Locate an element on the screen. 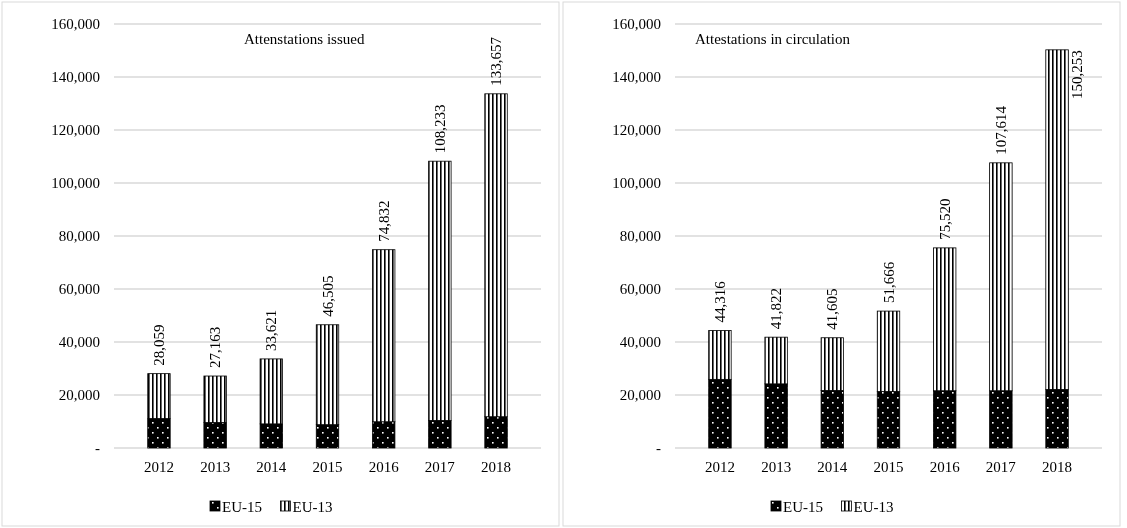 The image size is (1127, 528). chart-title: Attenstations issued is located at coordinates (304, 39).